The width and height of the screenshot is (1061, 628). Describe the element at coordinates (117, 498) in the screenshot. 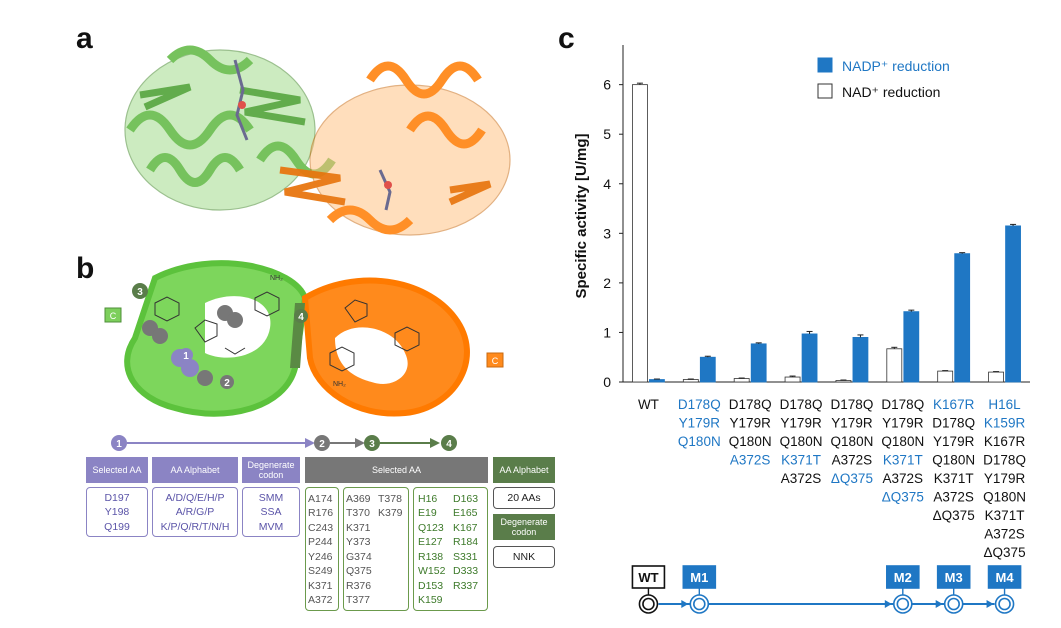

I see `step1-selected-aa: D197` at that location.